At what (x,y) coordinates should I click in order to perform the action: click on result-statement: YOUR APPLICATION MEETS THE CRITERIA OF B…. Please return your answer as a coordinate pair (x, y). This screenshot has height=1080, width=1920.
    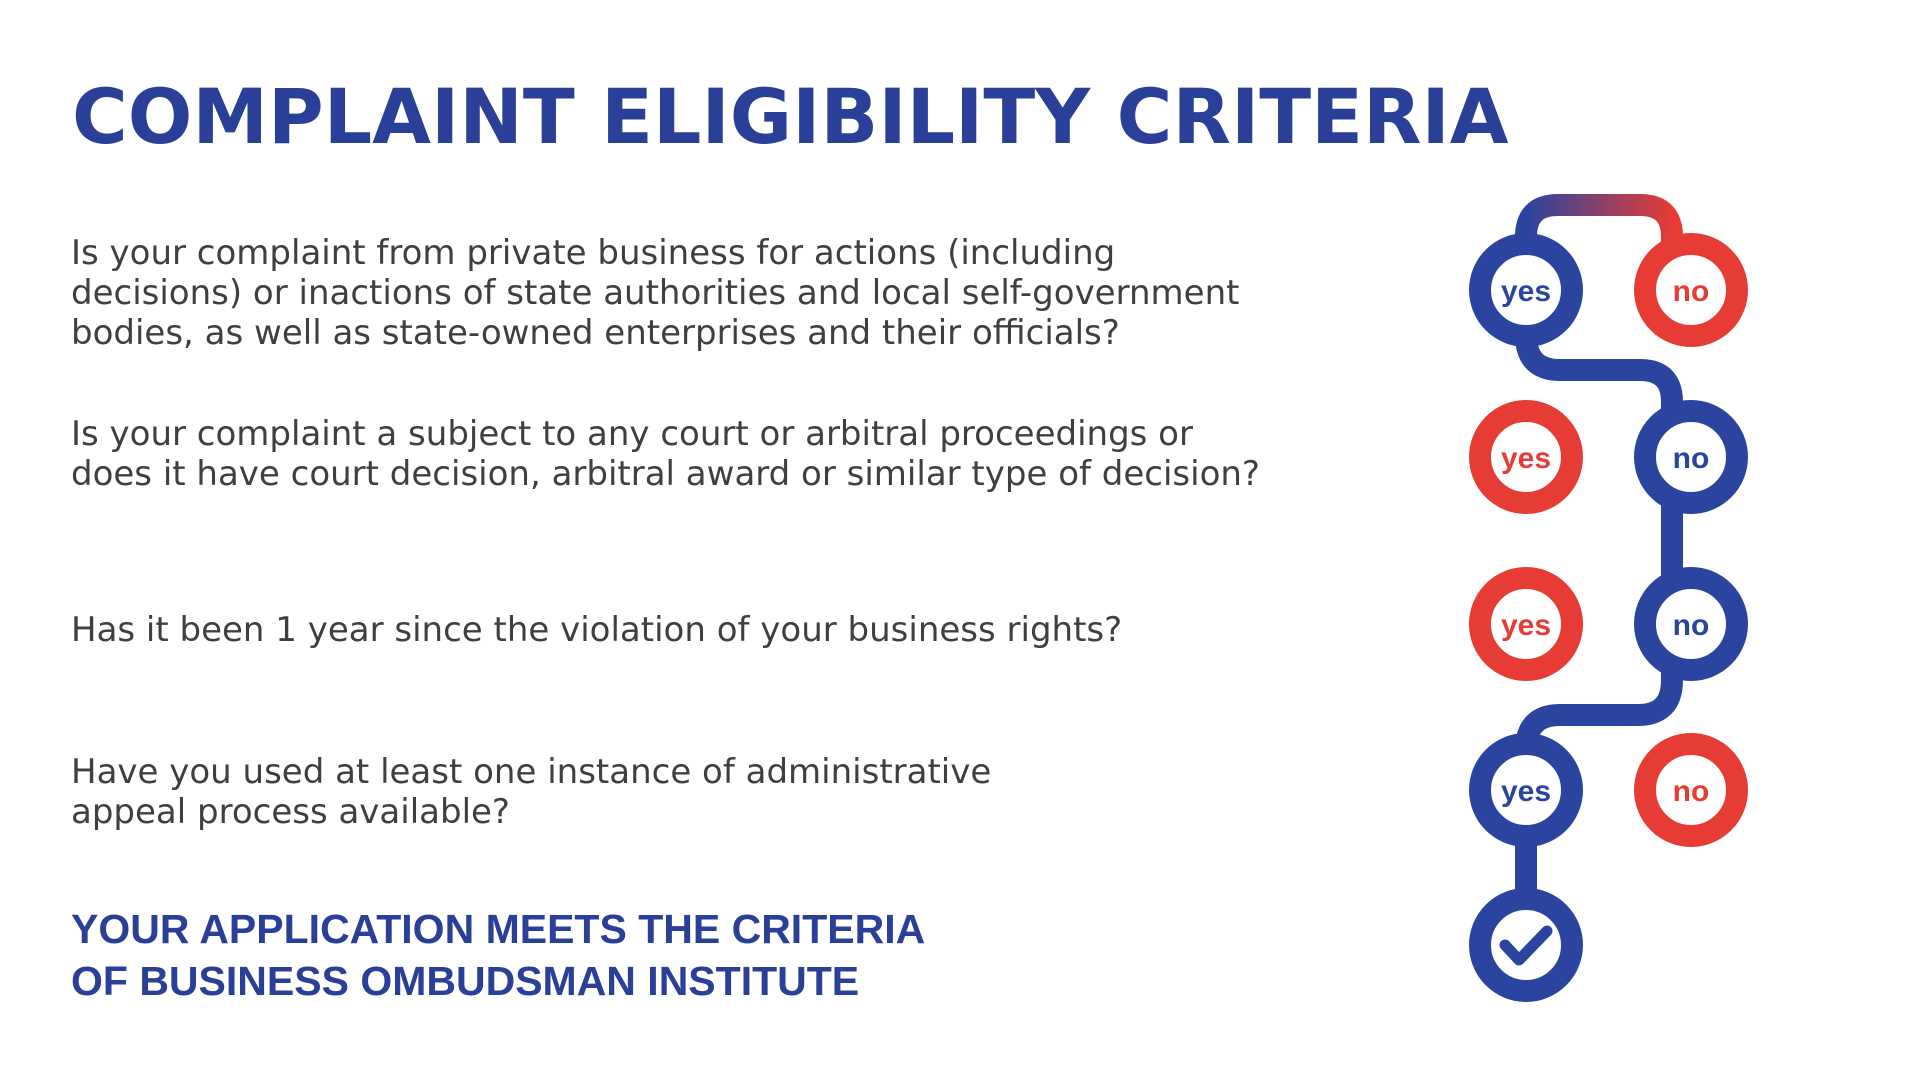
    Looking at the image, I should click on (498, 955).